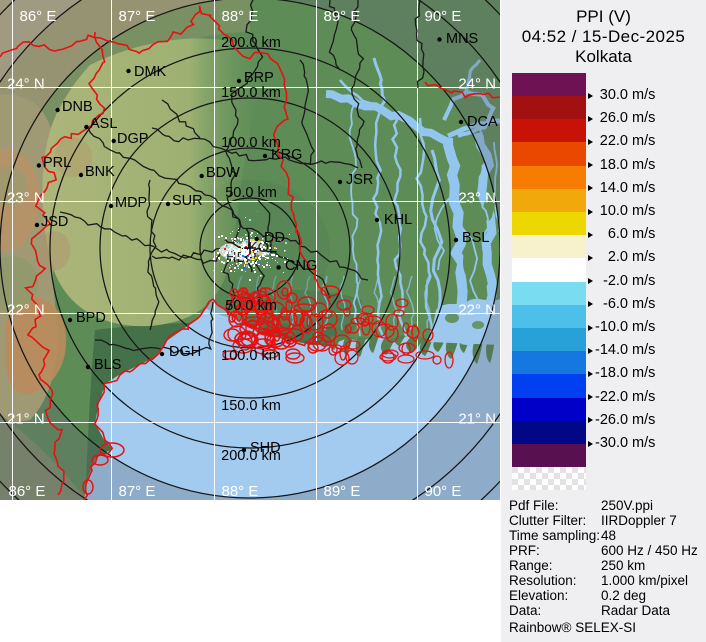 The width and height of the screenshot is (706, 642). I want to click on svg-text: BPD, so click(91, 318).